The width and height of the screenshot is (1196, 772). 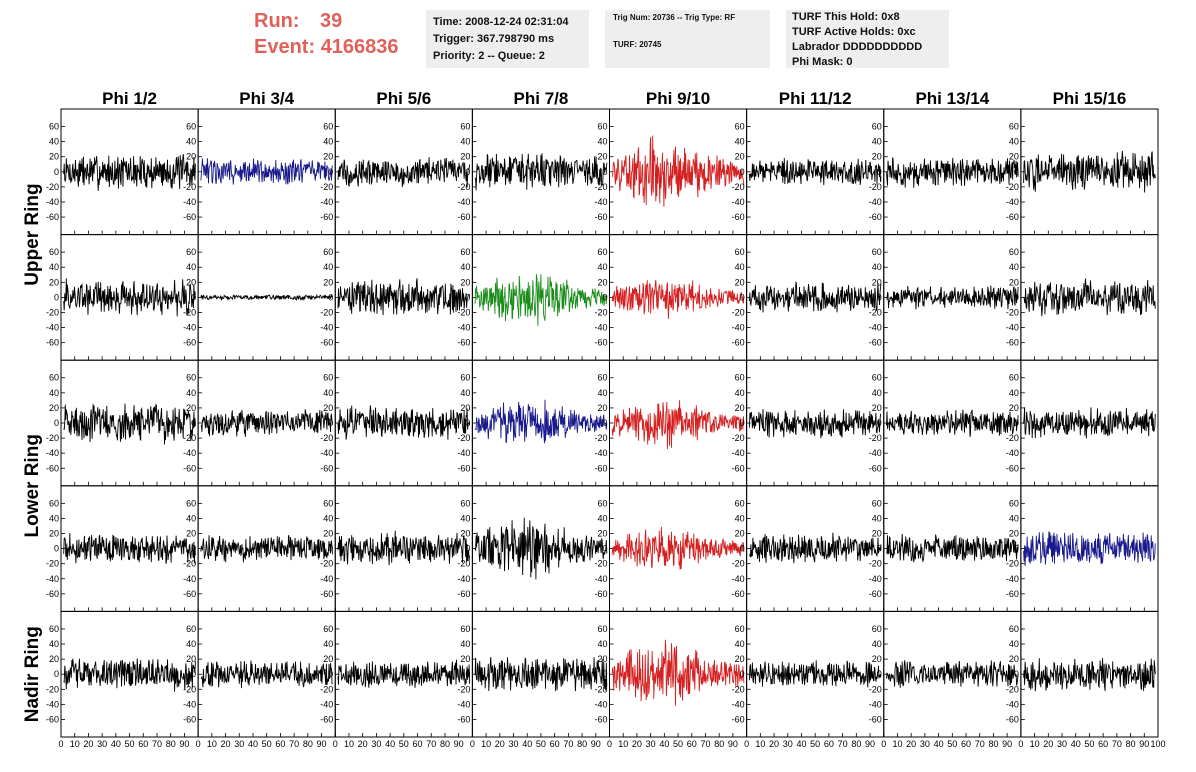 What do you see at coordinates (857, 47) in the screenshot?
I see `labrador-text: Labrador DDDDDDDDDD` at bounding box center [857, 47].